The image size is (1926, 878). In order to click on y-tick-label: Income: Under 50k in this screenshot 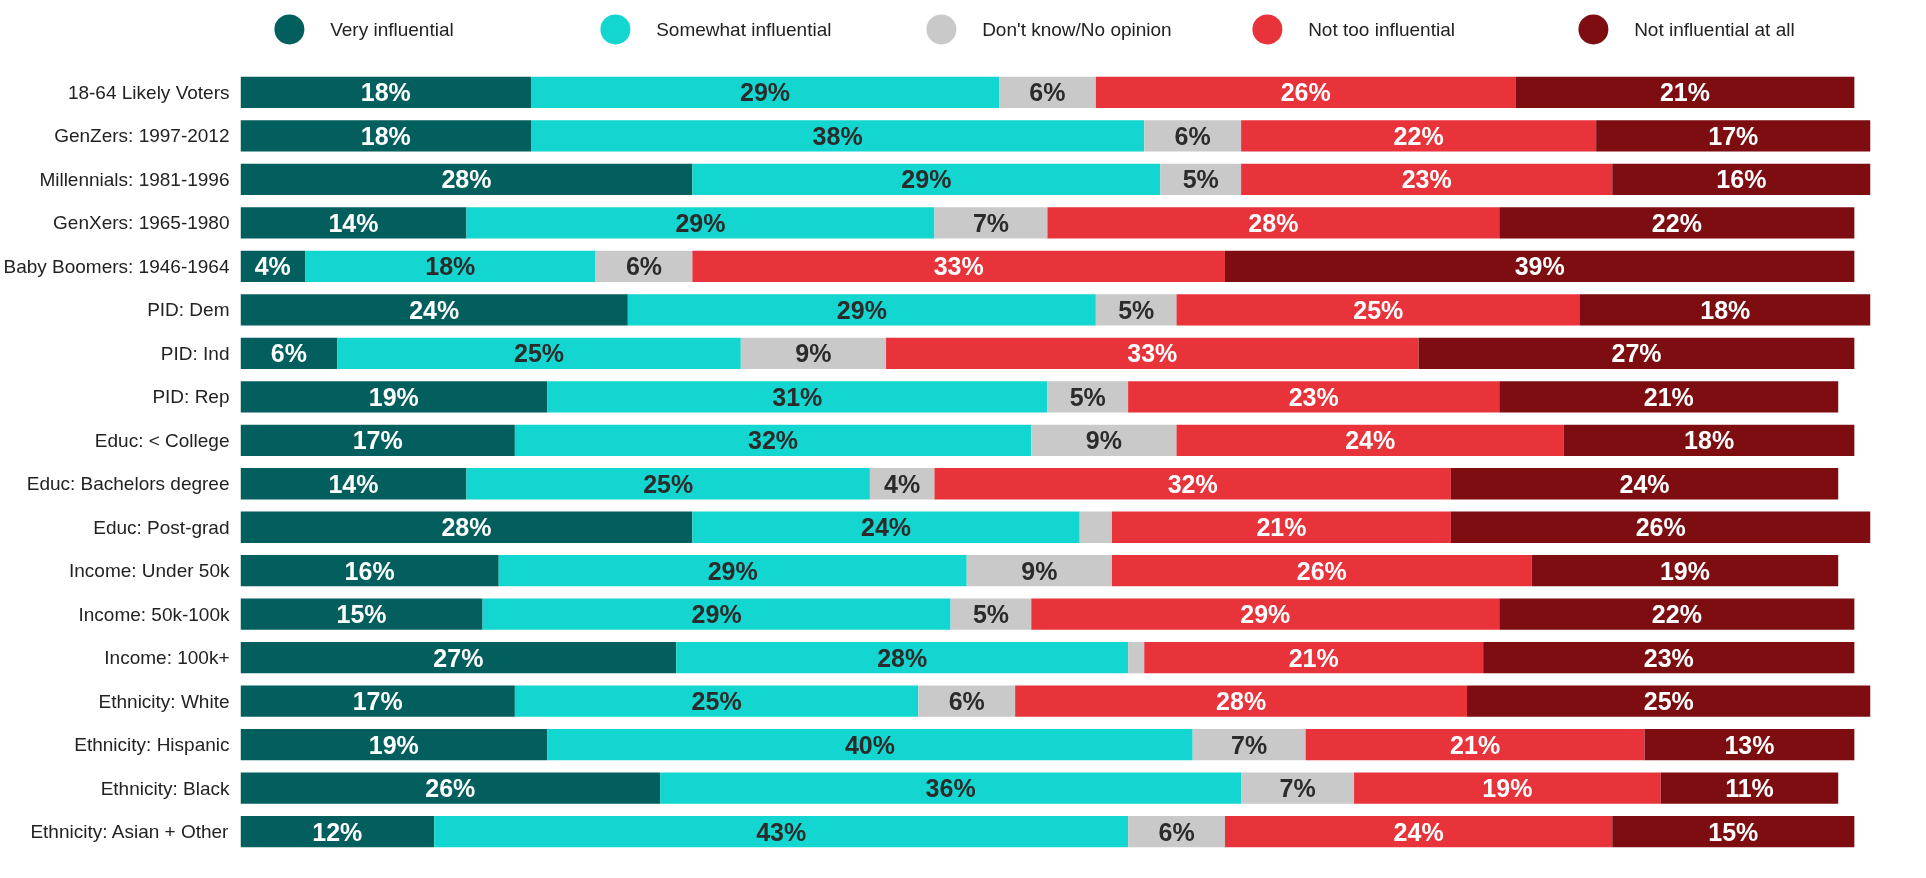, I will do `click(149, 571)`.